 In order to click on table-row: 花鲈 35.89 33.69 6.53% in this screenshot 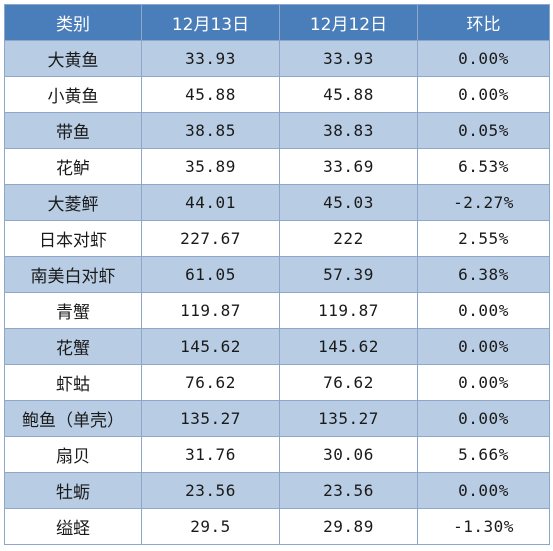, I will do `click(277, 166)`.